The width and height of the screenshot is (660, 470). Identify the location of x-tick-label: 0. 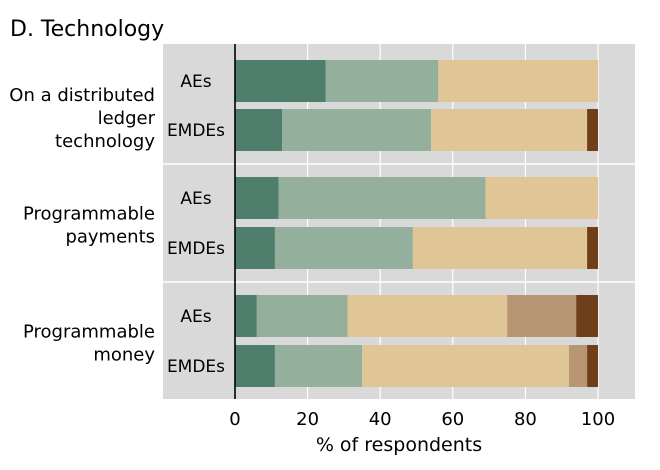
(234, 419).